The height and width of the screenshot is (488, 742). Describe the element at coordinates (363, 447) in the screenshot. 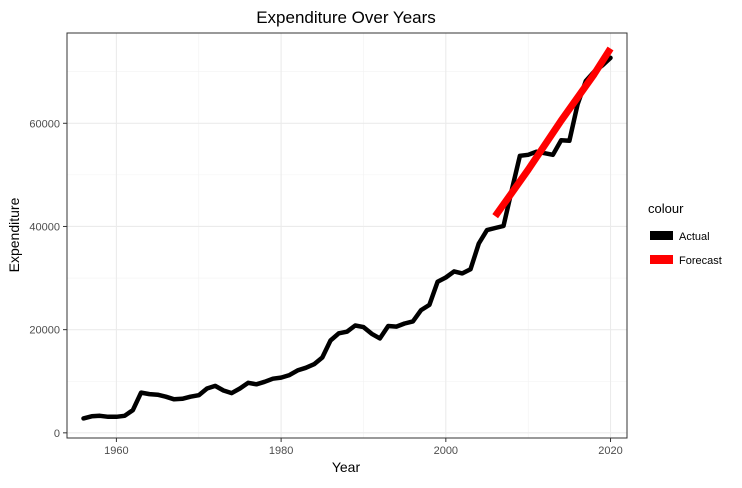

I see `x-axis: 1960 1980 2000 2020` at that location.